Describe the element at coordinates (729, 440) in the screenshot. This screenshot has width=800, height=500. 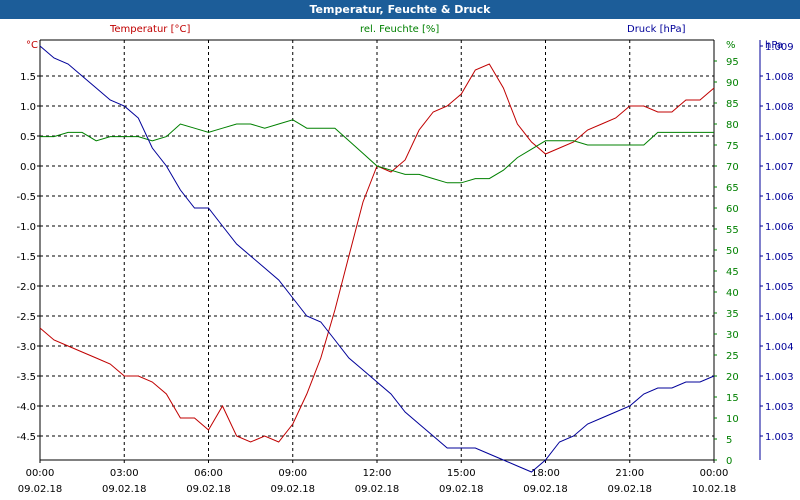
I see `middle-axis-tick-label: 5` at that location.